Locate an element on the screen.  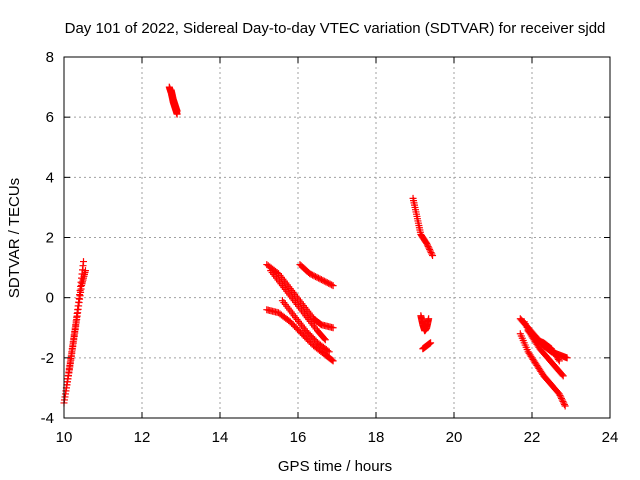
x-tick-label: 24 is located at coordinates (610, 437).